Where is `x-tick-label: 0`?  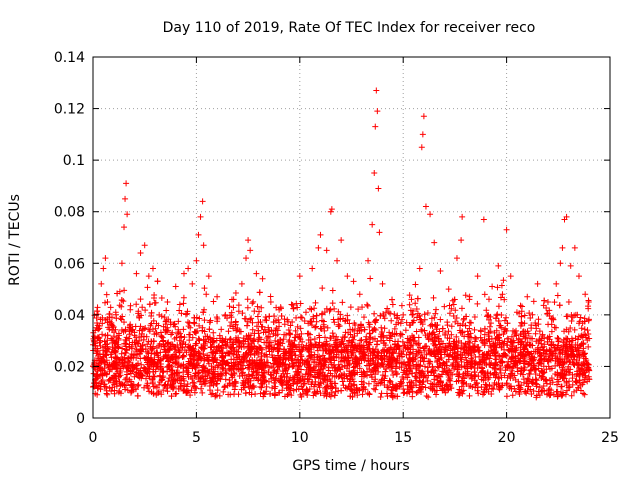
x-tick-label: 0 is located at coordinates (93, 438).